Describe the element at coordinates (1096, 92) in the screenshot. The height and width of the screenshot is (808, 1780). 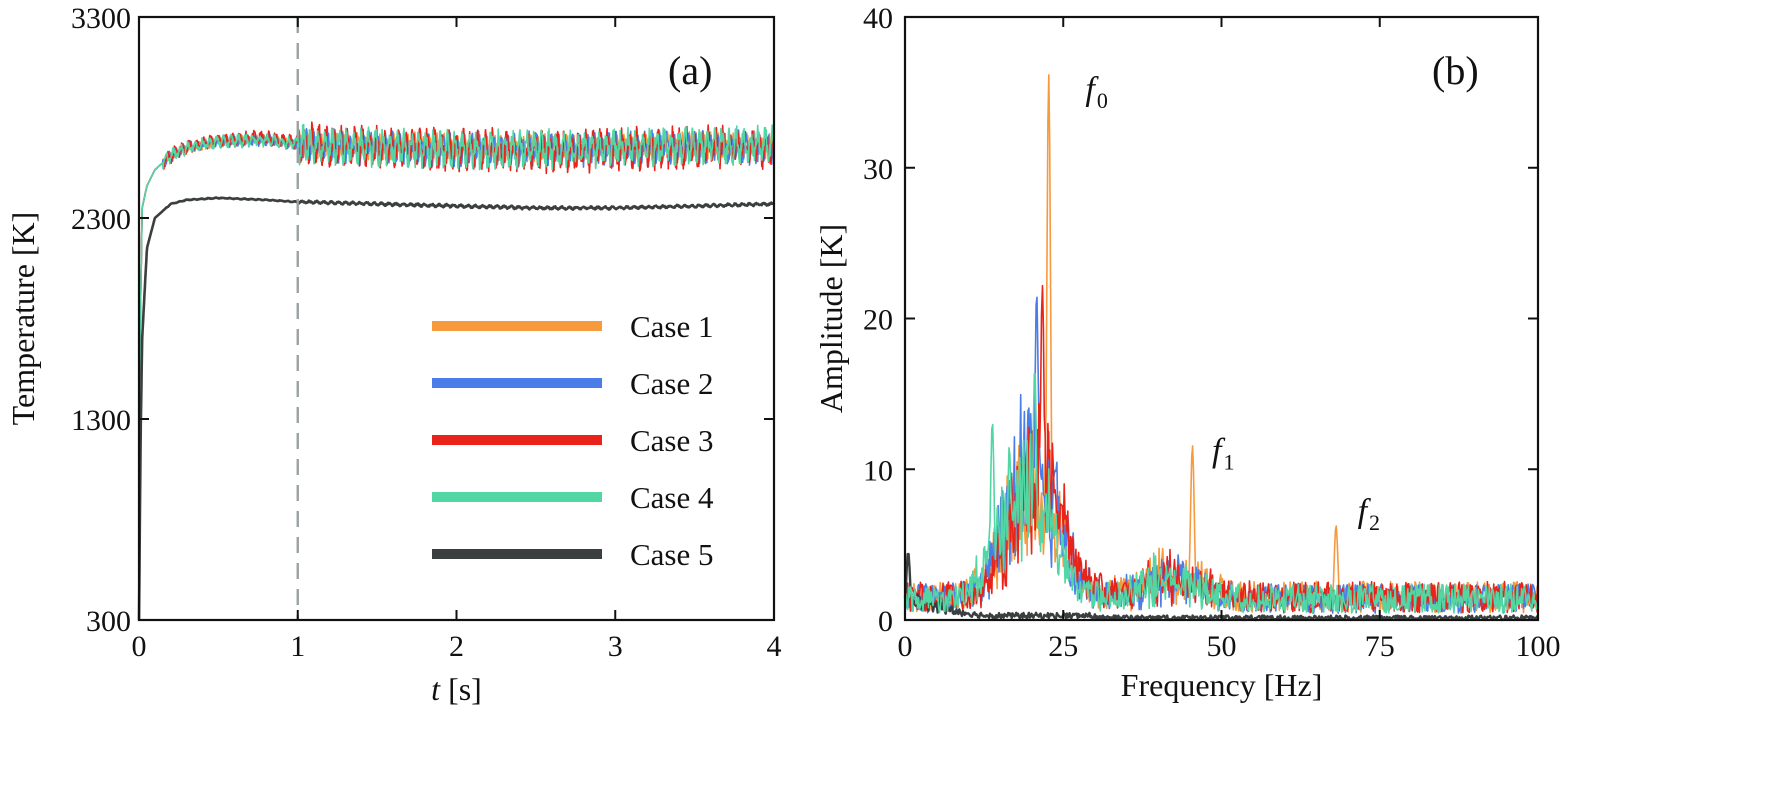
I see `peak-annotation-f0: f0` at that location.